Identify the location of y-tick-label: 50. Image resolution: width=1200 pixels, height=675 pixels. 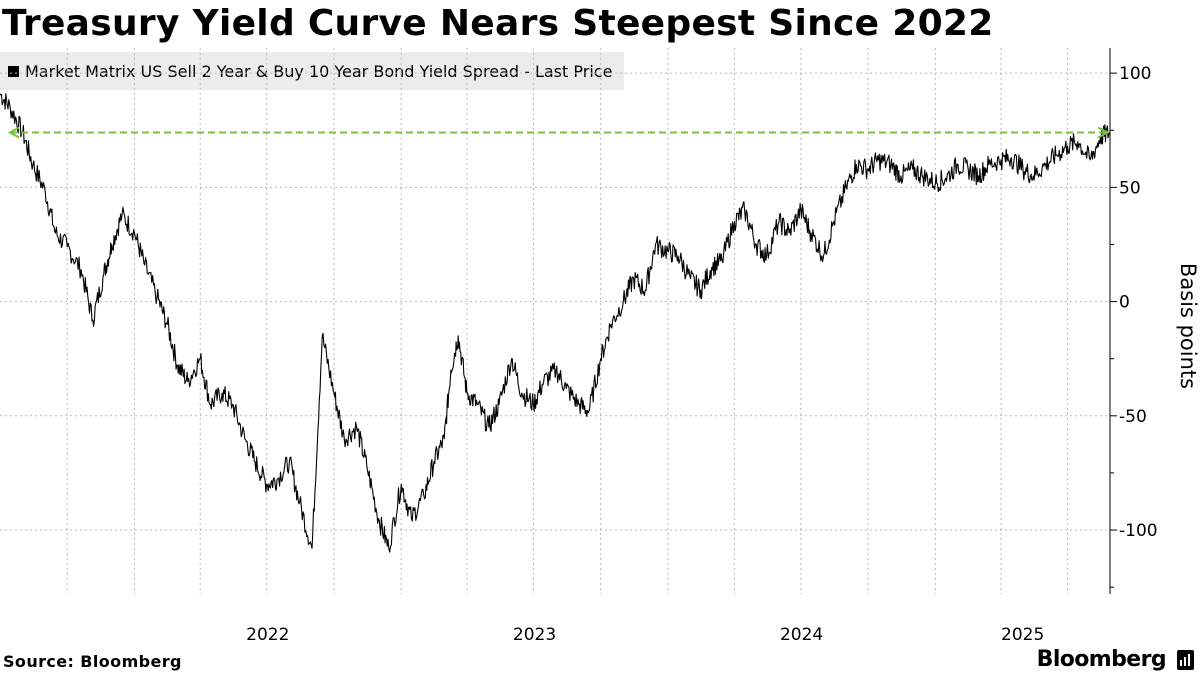
(1130, 188).